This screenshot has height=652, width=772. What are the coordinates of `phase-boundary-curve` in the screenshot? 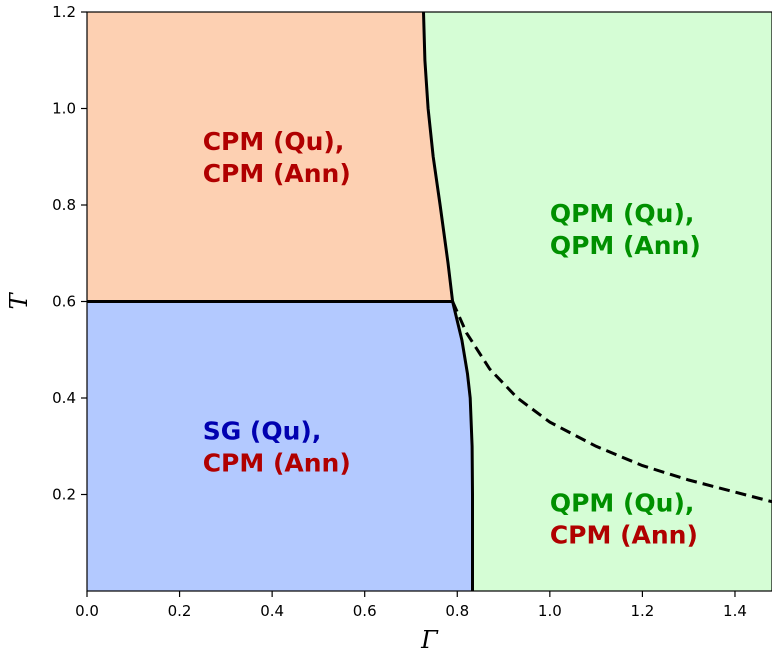 It's located at (448, 301).